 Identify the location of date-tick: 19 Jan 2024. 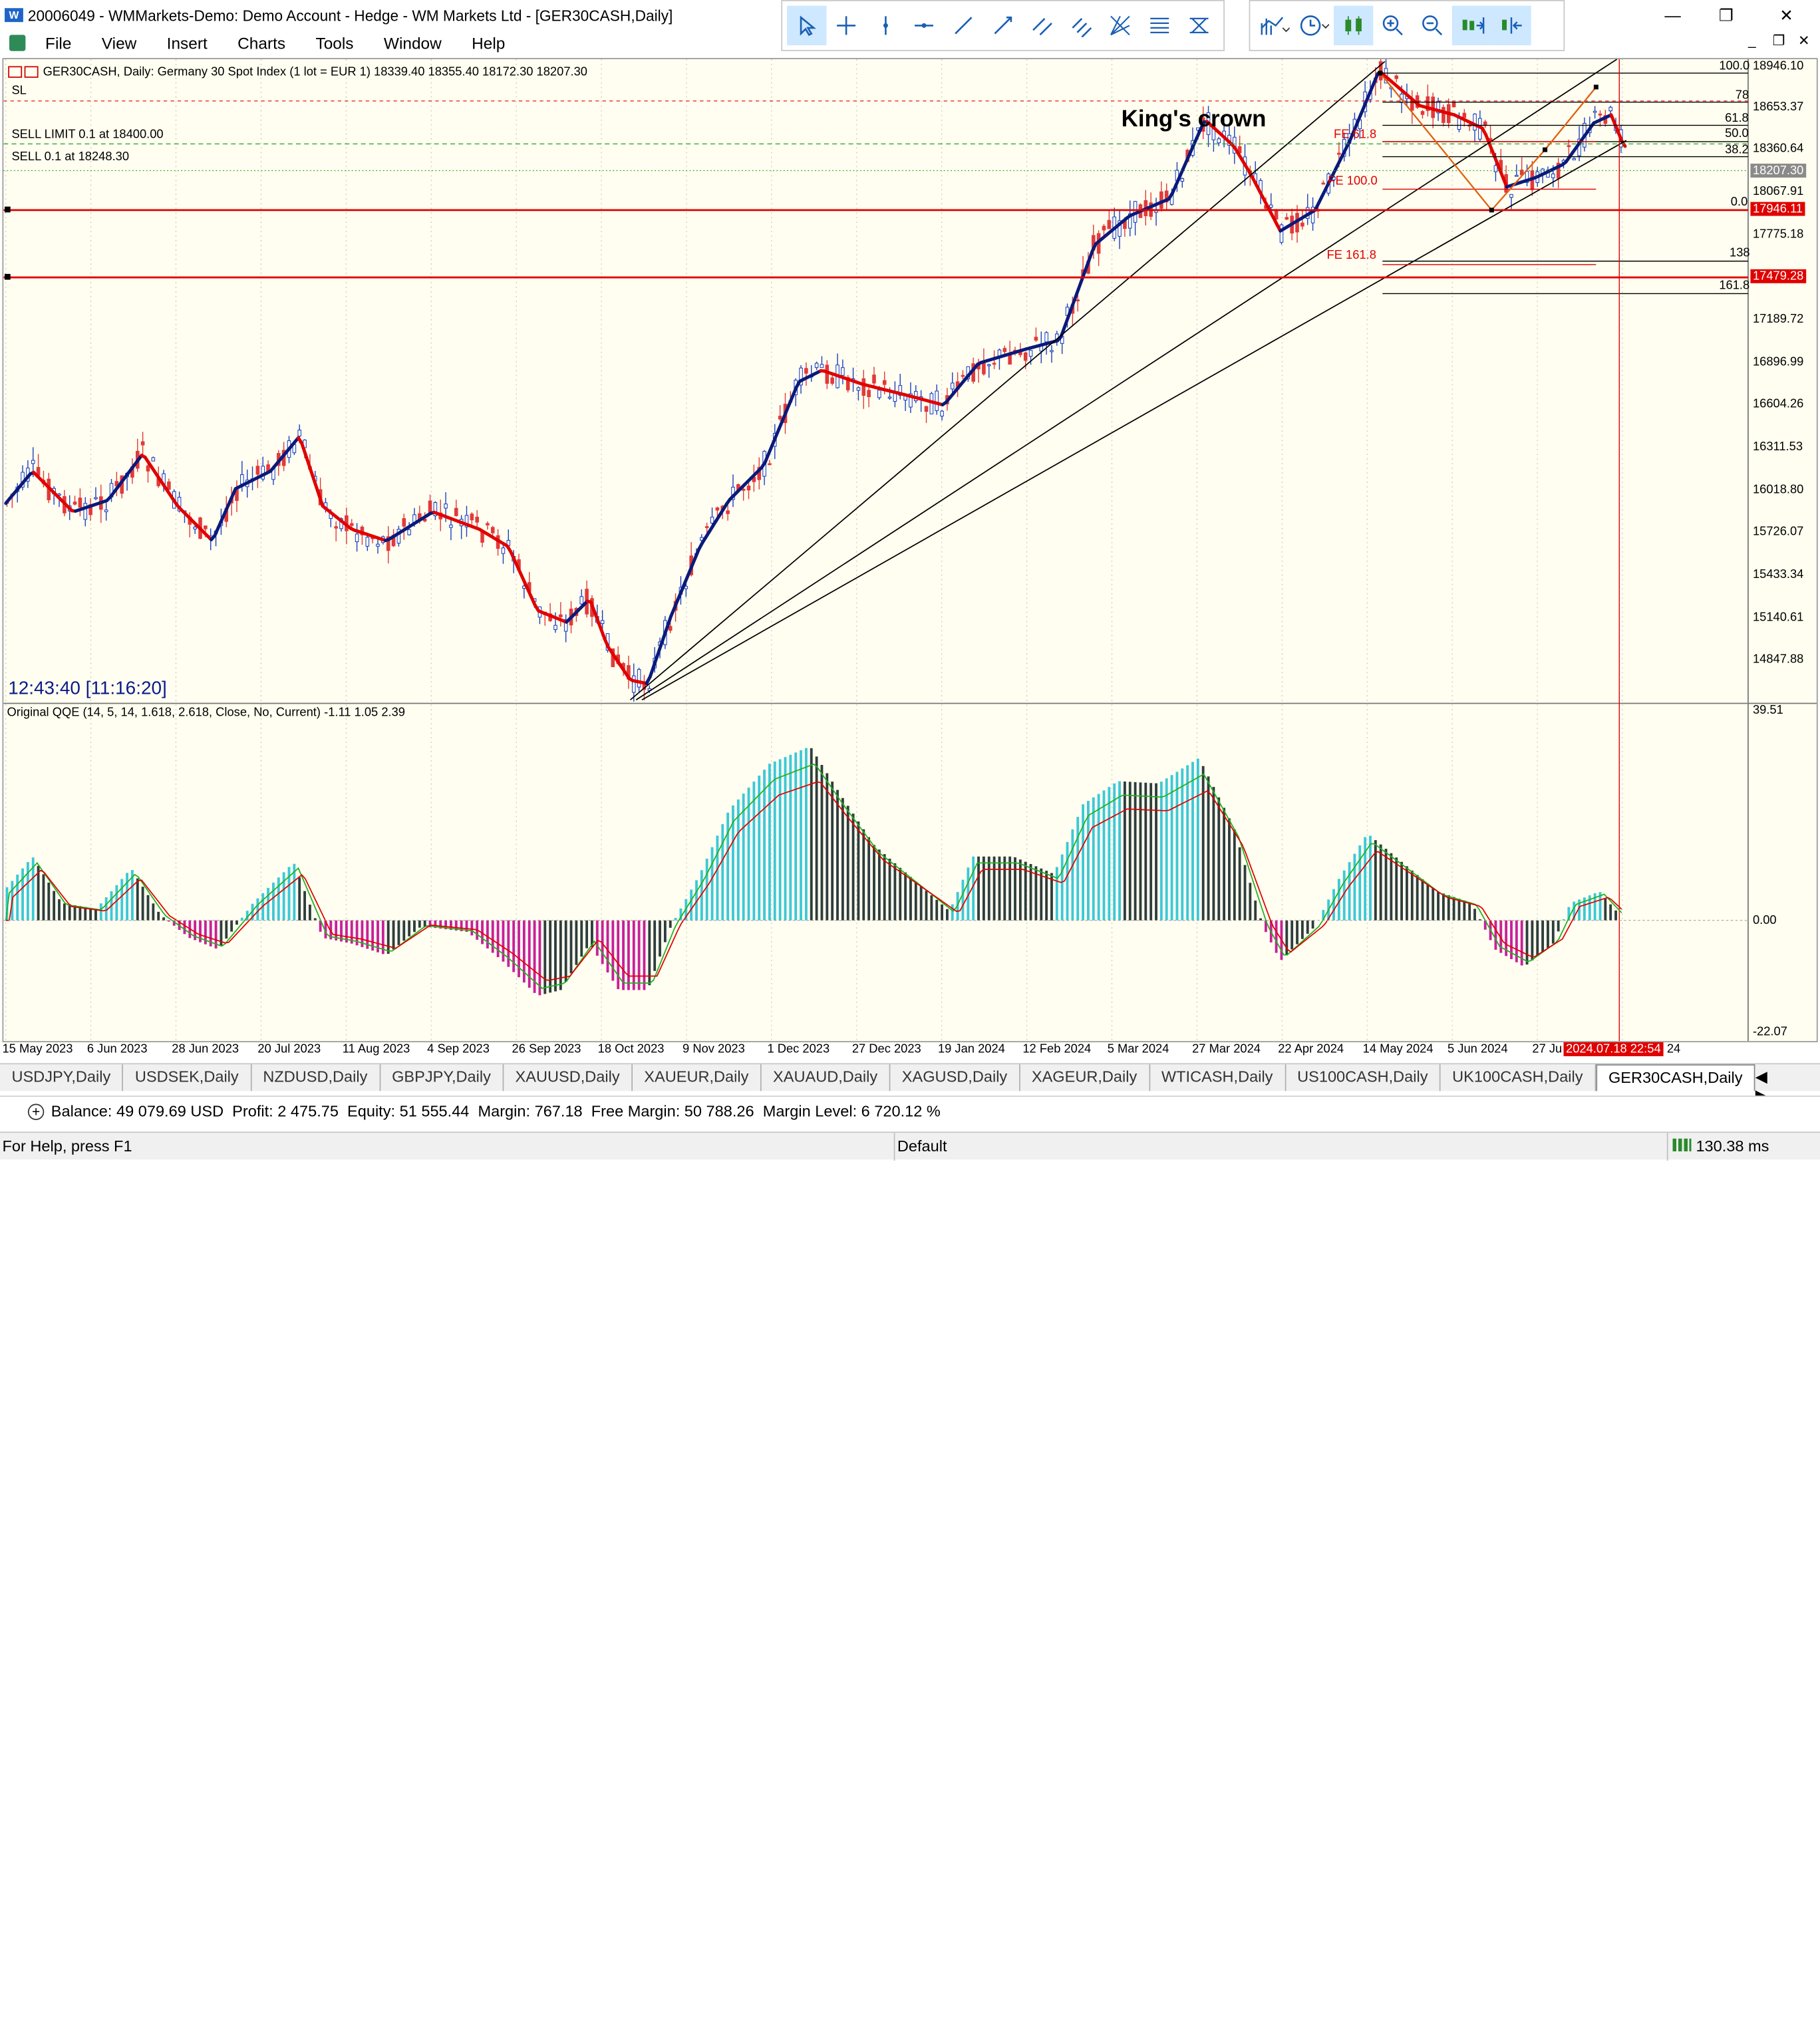
(971, 1049).